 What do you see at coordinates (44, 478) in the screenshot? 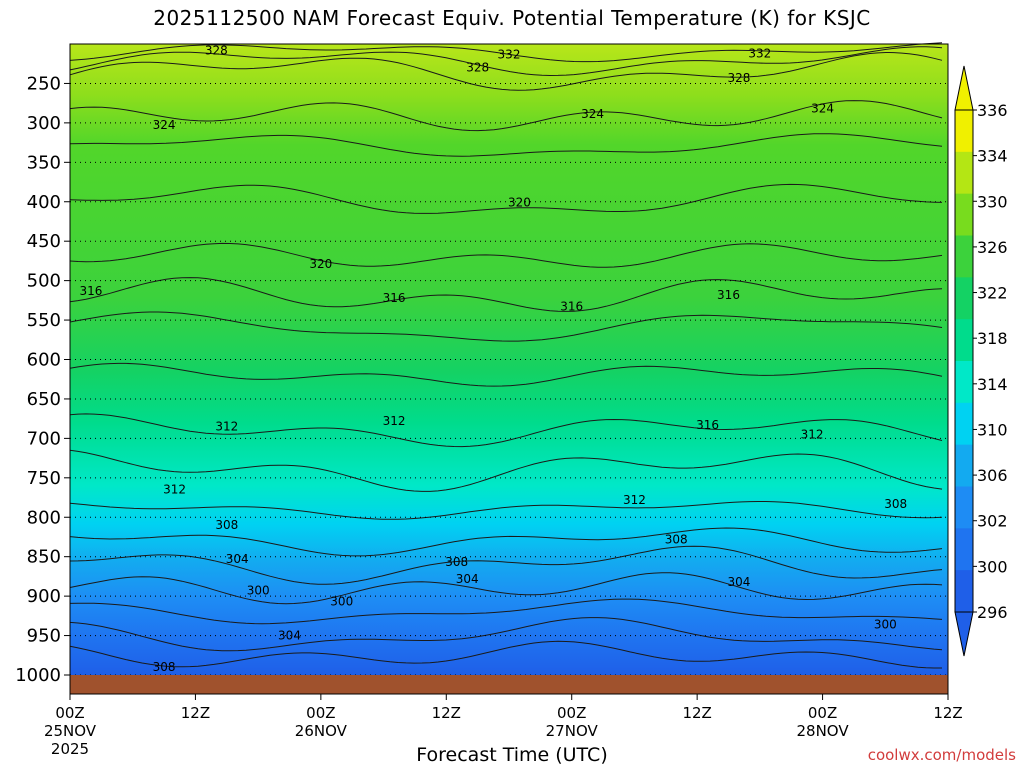
I see `y-tick-label: 750` at bounding box center [44, 478].